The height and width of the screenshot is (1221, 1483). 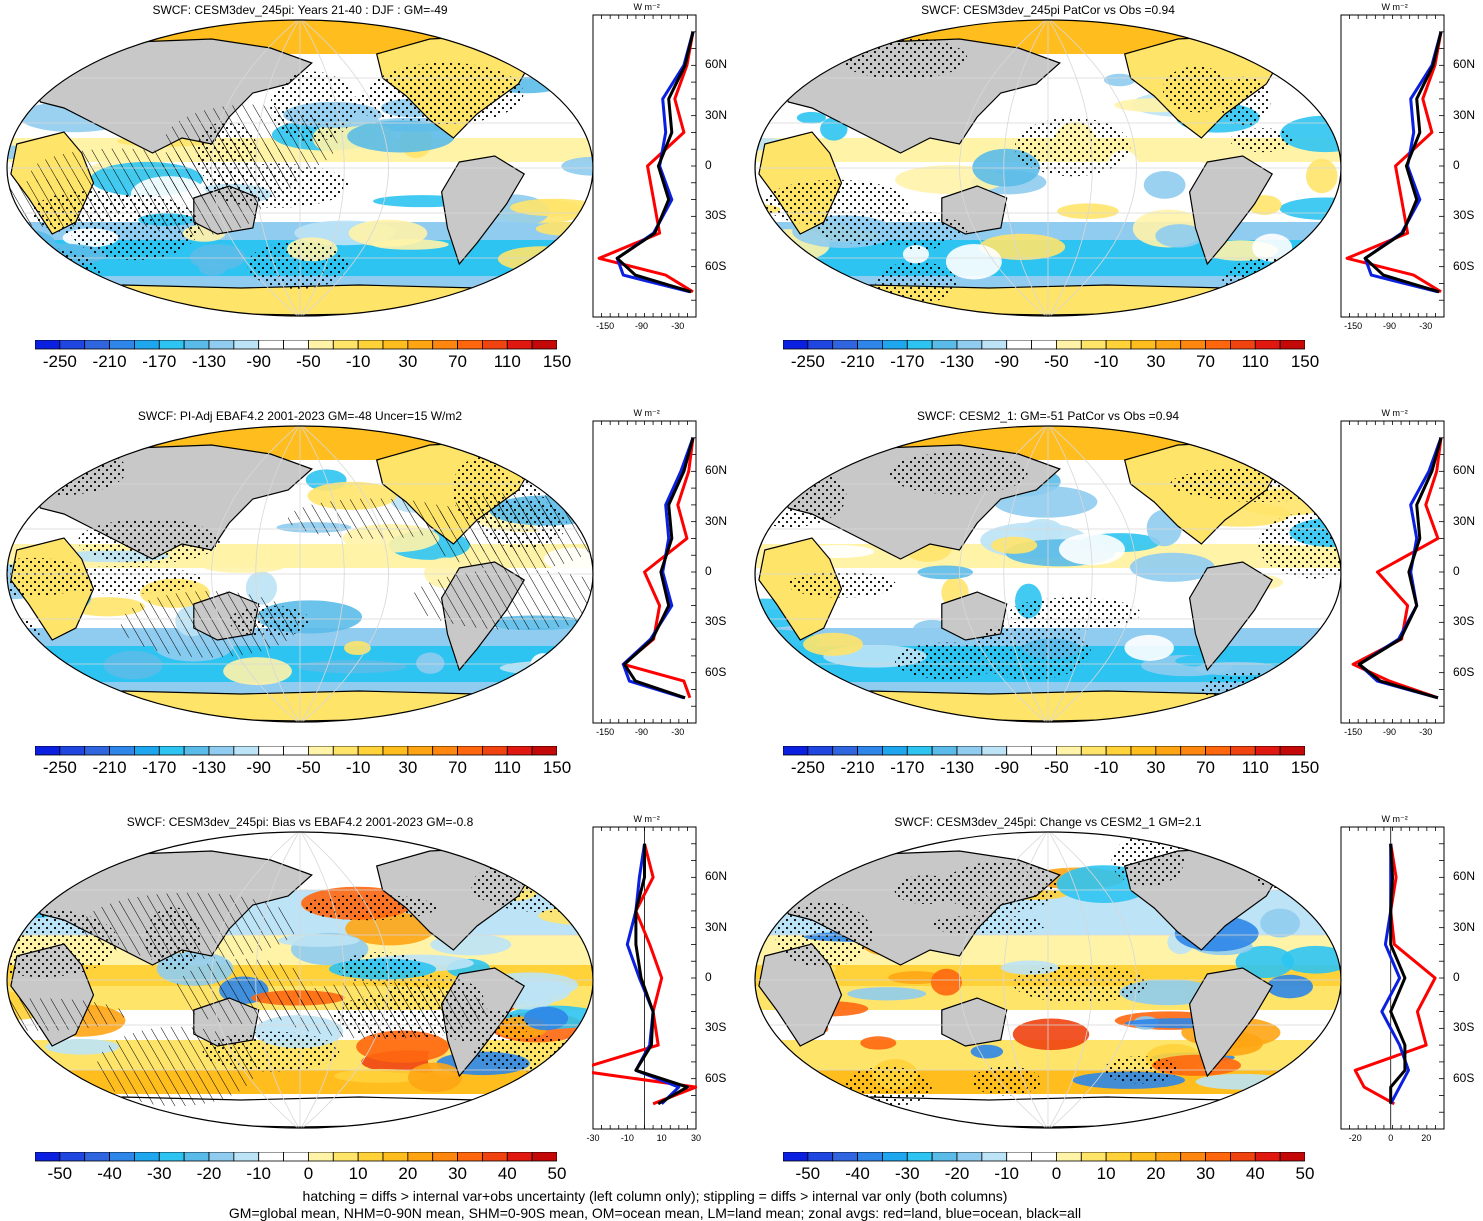 What do you see at coordinates (857, 1173) in the screenshot?
I see `colorbar-tick-label: -40` at bounding box center [857, 1173].